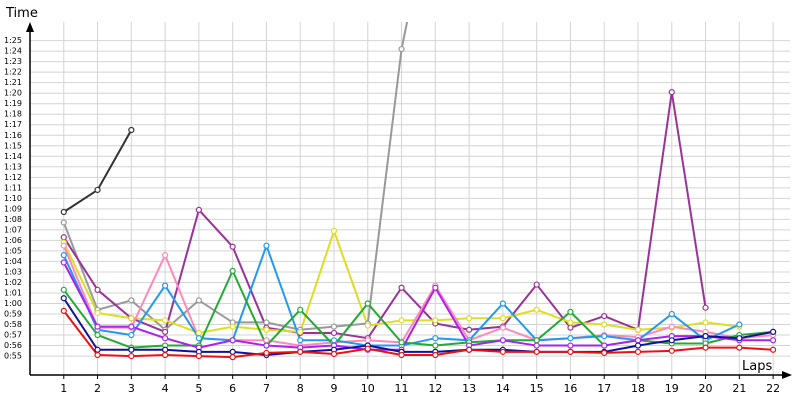 This screenshot has width=800, height=400. Describe the element at coordinates (97, 388) in the screenshot. I see `x-tick-label: 2` at that location.